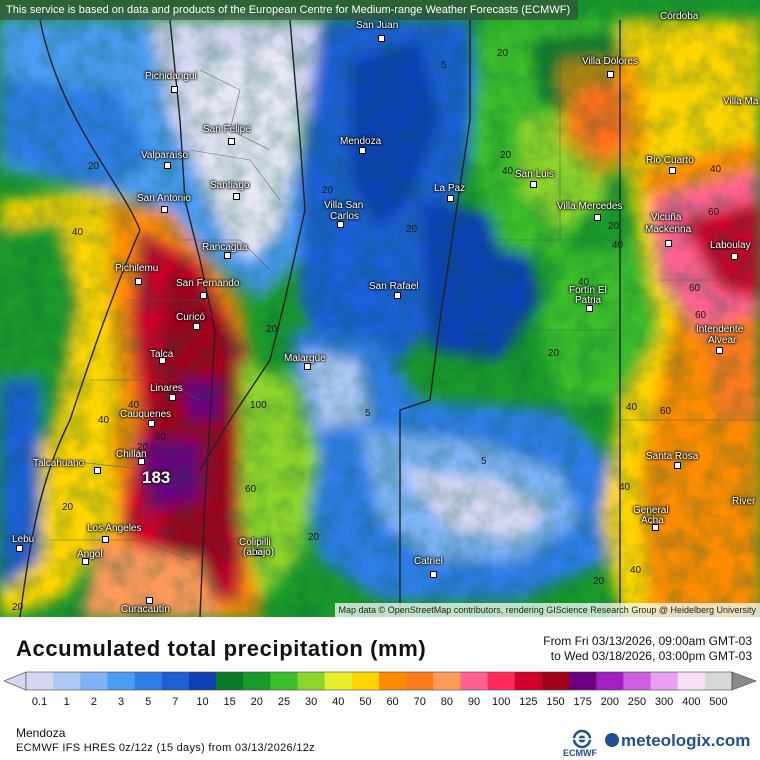 Image resolution: width=760 pixels, height=760 pixels. I want to click on meteologix-icon, so click(612, 740).